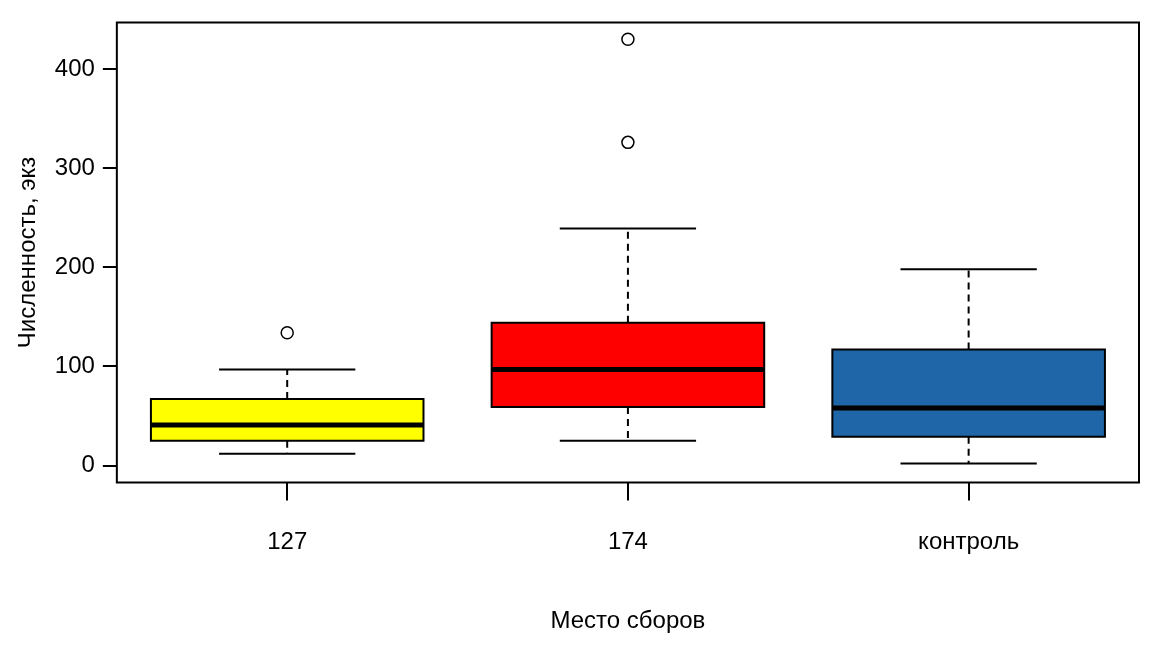 This screenshot has width=1149, height=645. I want to click on y-tick-label: 300, so click(74, 166).